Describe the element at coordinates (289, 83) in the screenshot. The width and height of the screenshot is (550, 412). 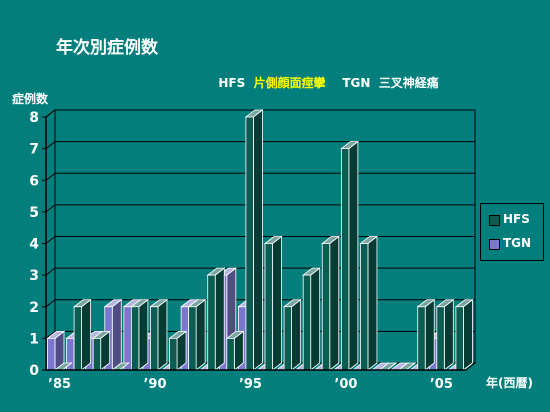
I see `subtitle-part-hfs-jp: 片側顔面痙攣` at that location.